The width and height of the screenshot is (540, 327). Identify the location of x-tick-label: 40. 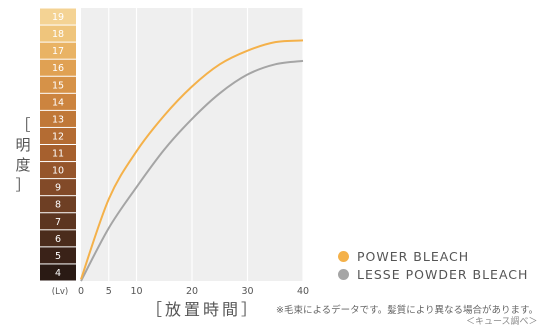
(303, 291).